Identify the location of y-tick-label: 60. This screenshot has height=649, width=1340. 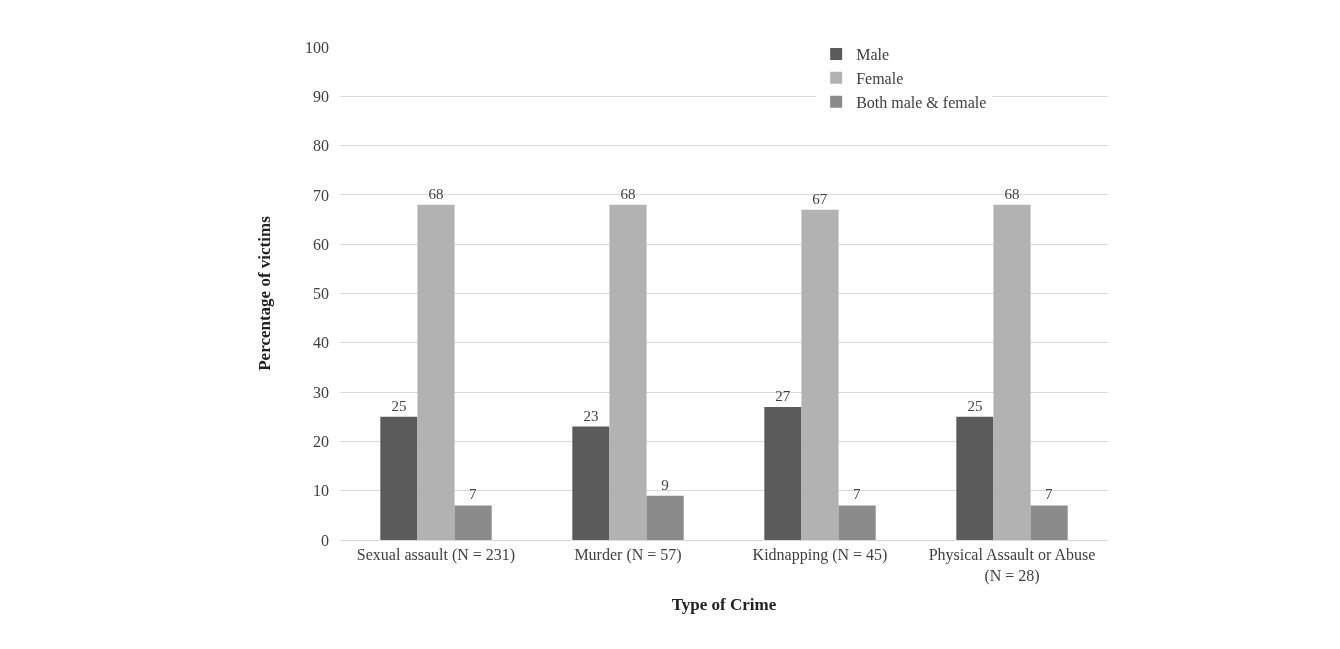
(321, 244).